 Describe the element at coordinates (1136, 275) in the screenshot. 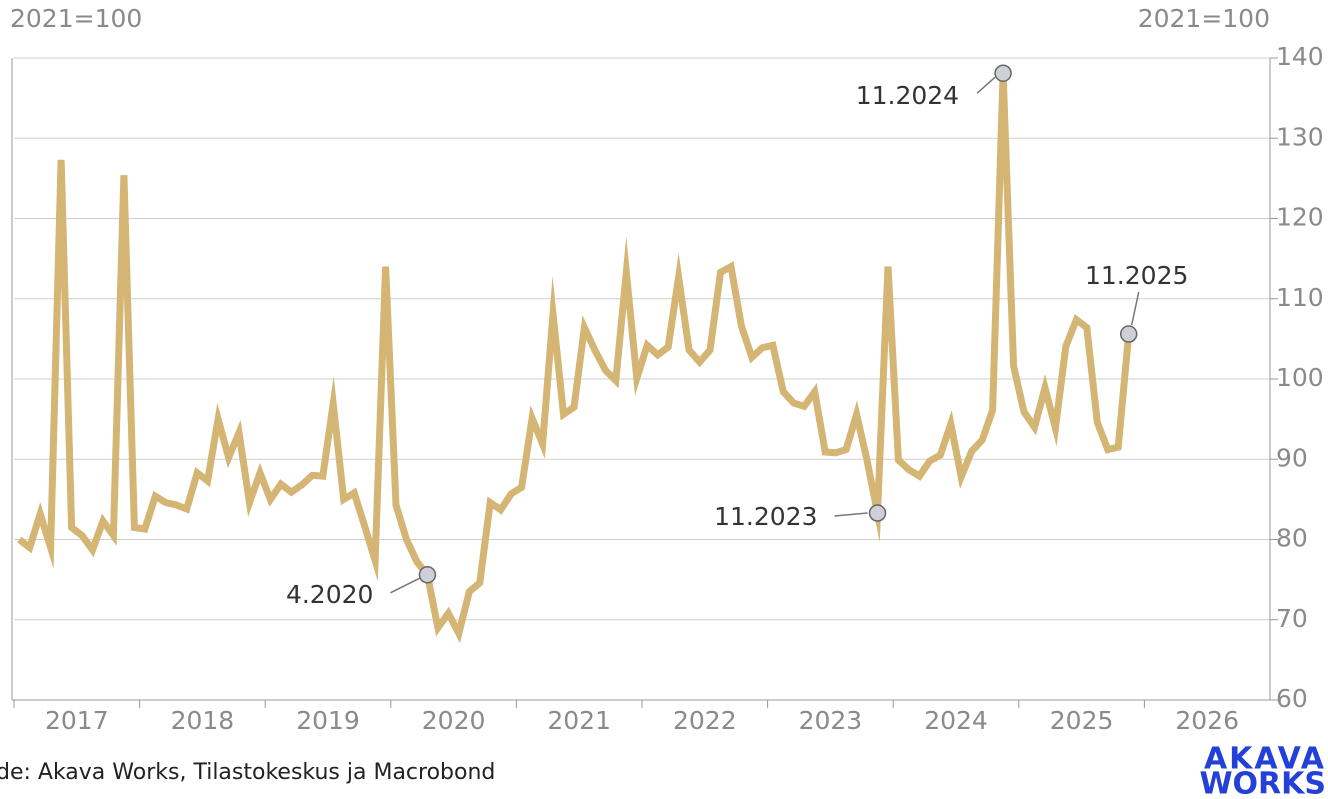

I see `annotation-label: 11.2025` at that location.